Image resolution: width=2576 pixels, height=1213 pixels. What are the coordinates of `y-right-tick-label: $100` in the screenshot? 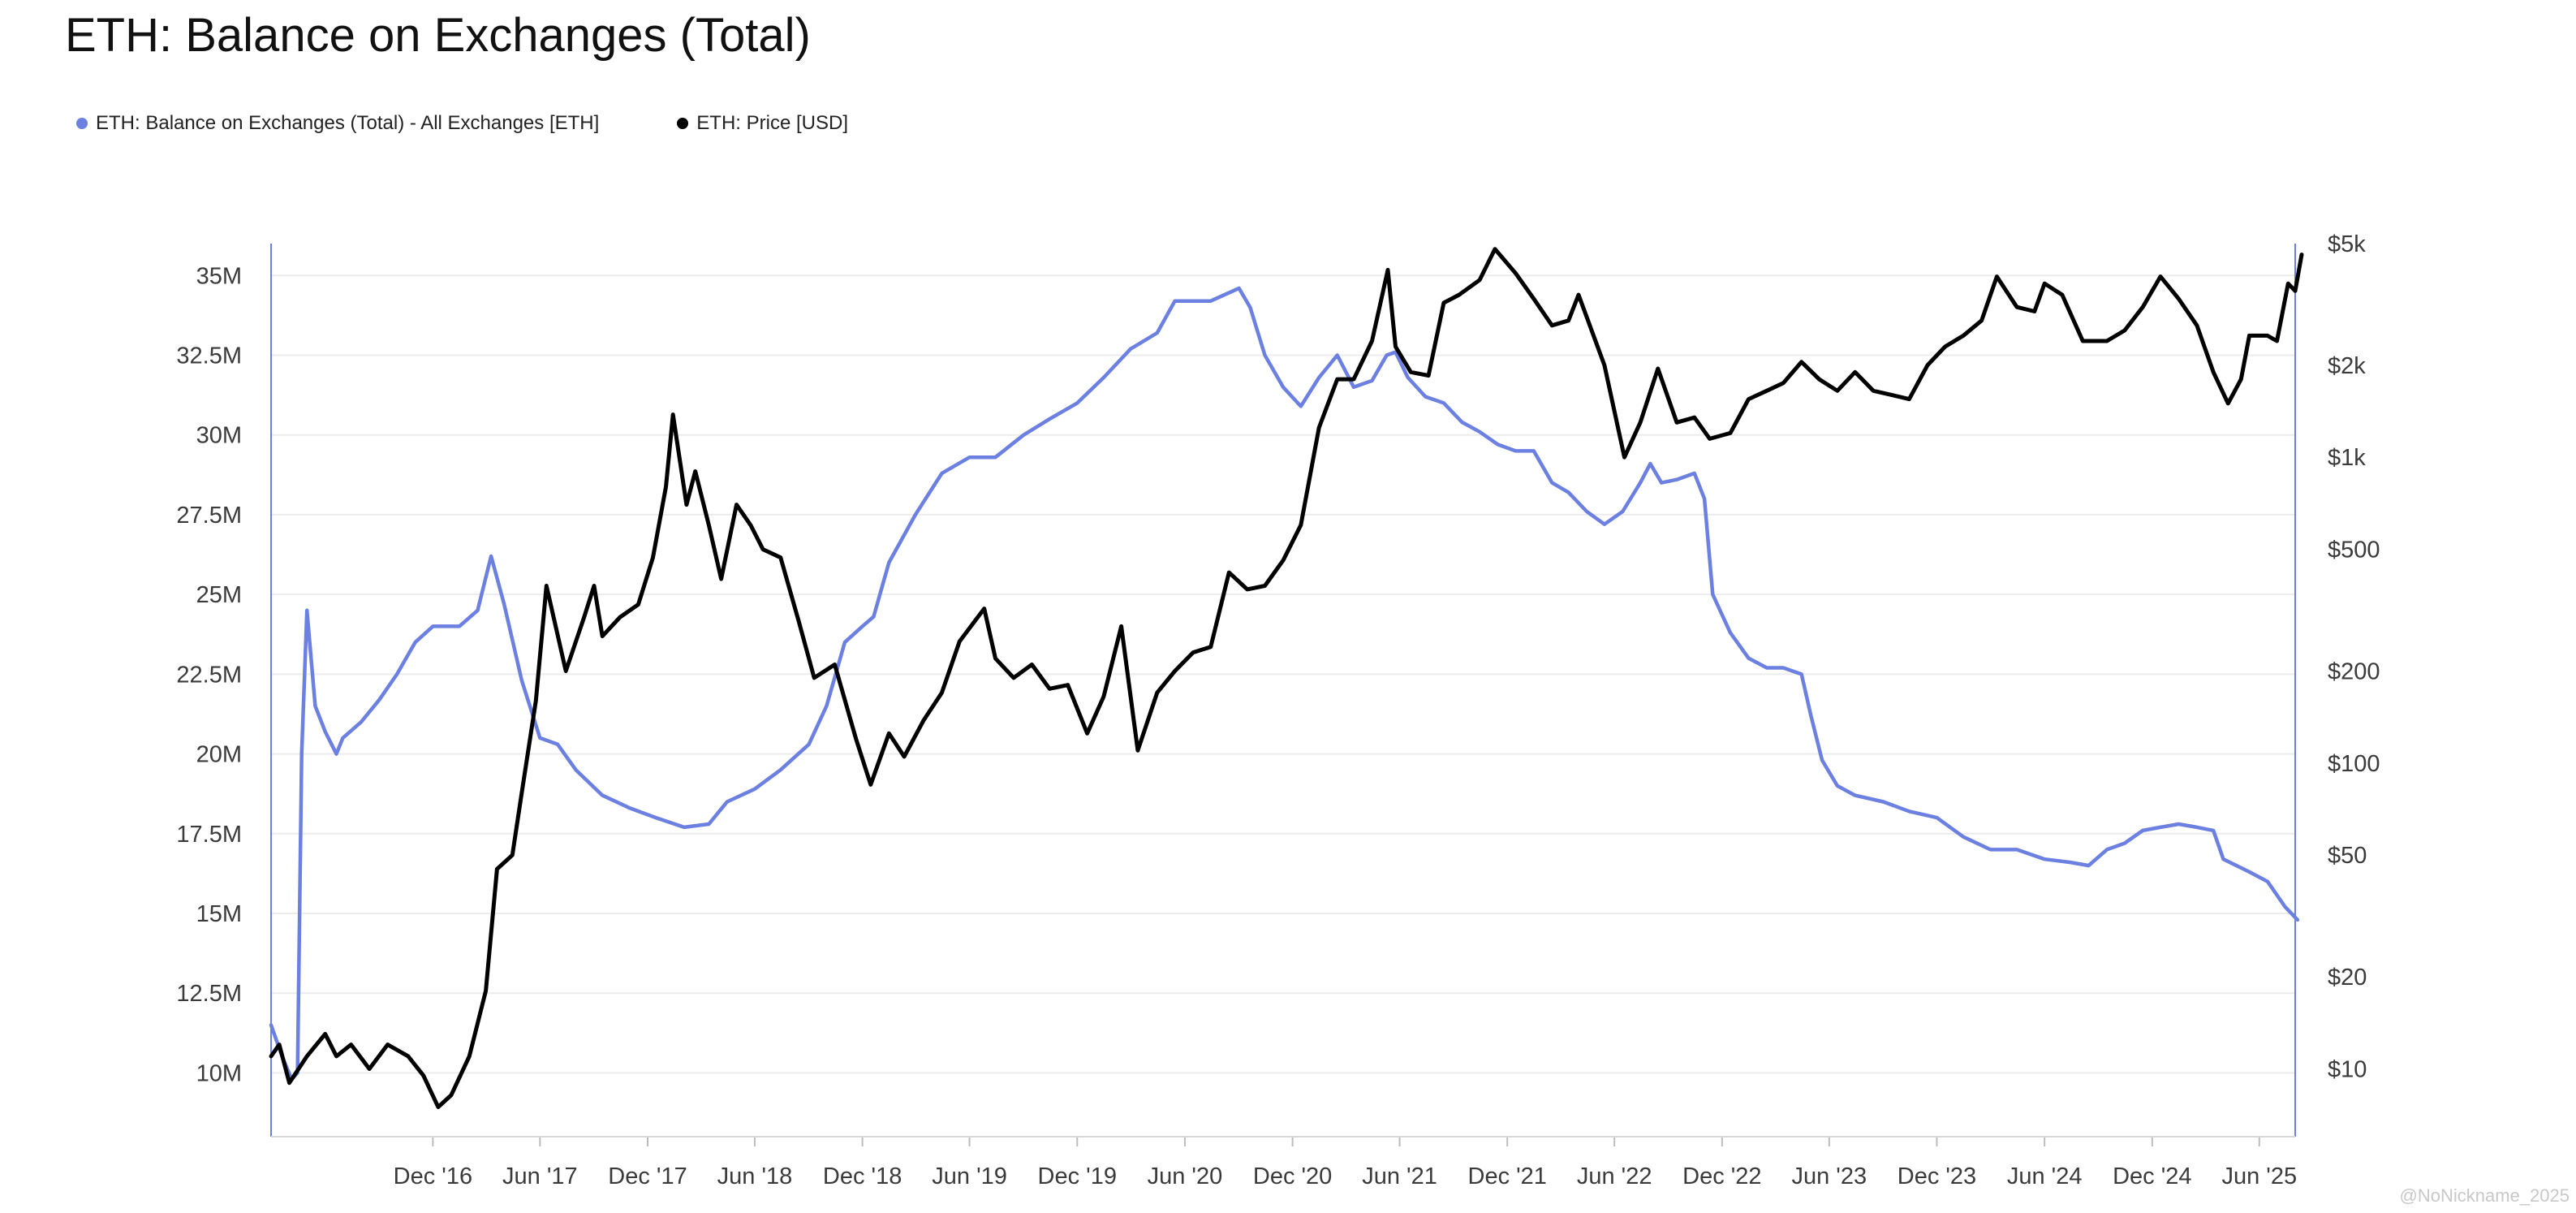 It's located at (2354, 764).